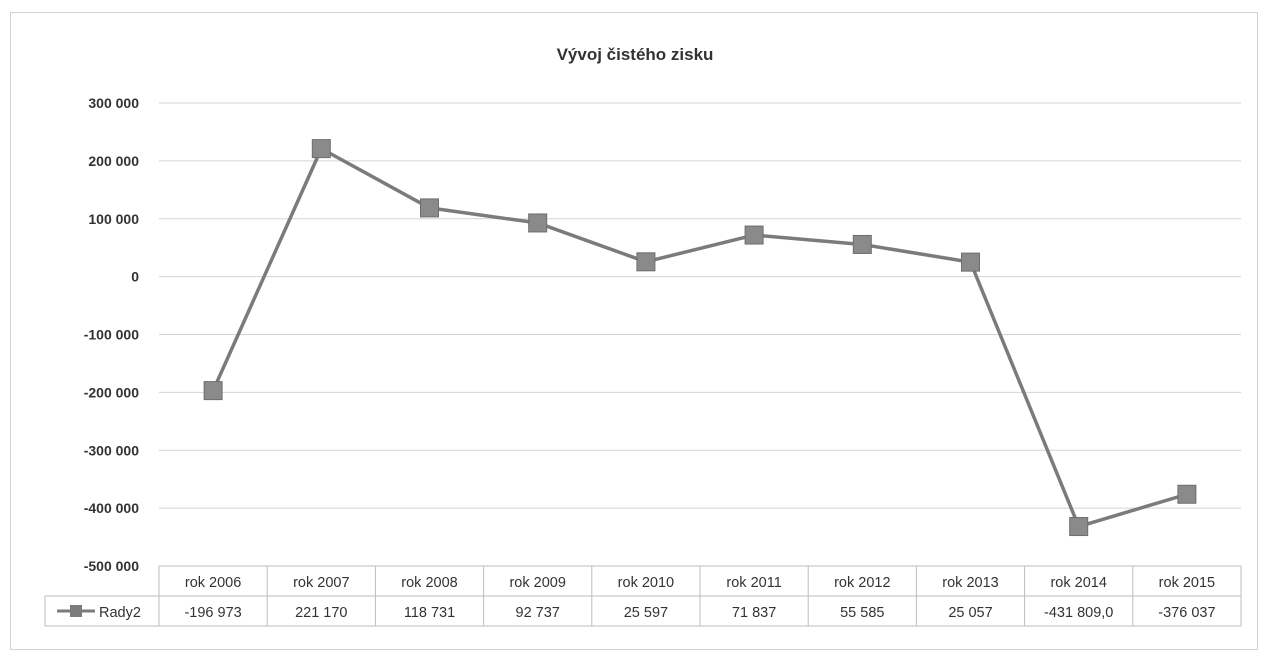 Image resolution: width=1266 pixels, height=656 pixels. I want to click on y-tick-label: -300 000, so click(111, 450).